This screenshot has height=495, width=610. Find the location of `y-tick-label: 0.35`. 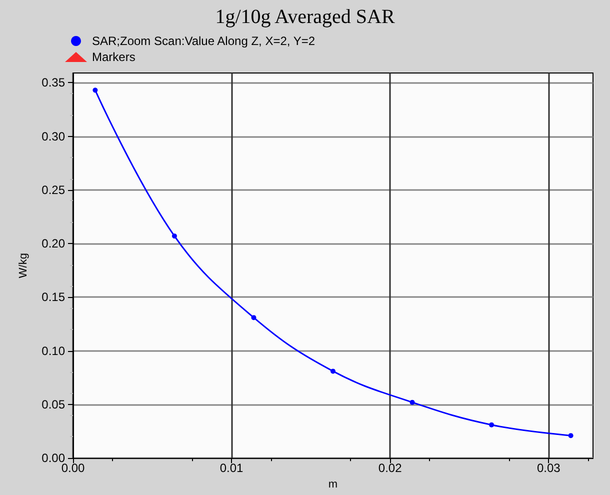

y-tick-label: 0.35 is located at coordinates (54, 83).